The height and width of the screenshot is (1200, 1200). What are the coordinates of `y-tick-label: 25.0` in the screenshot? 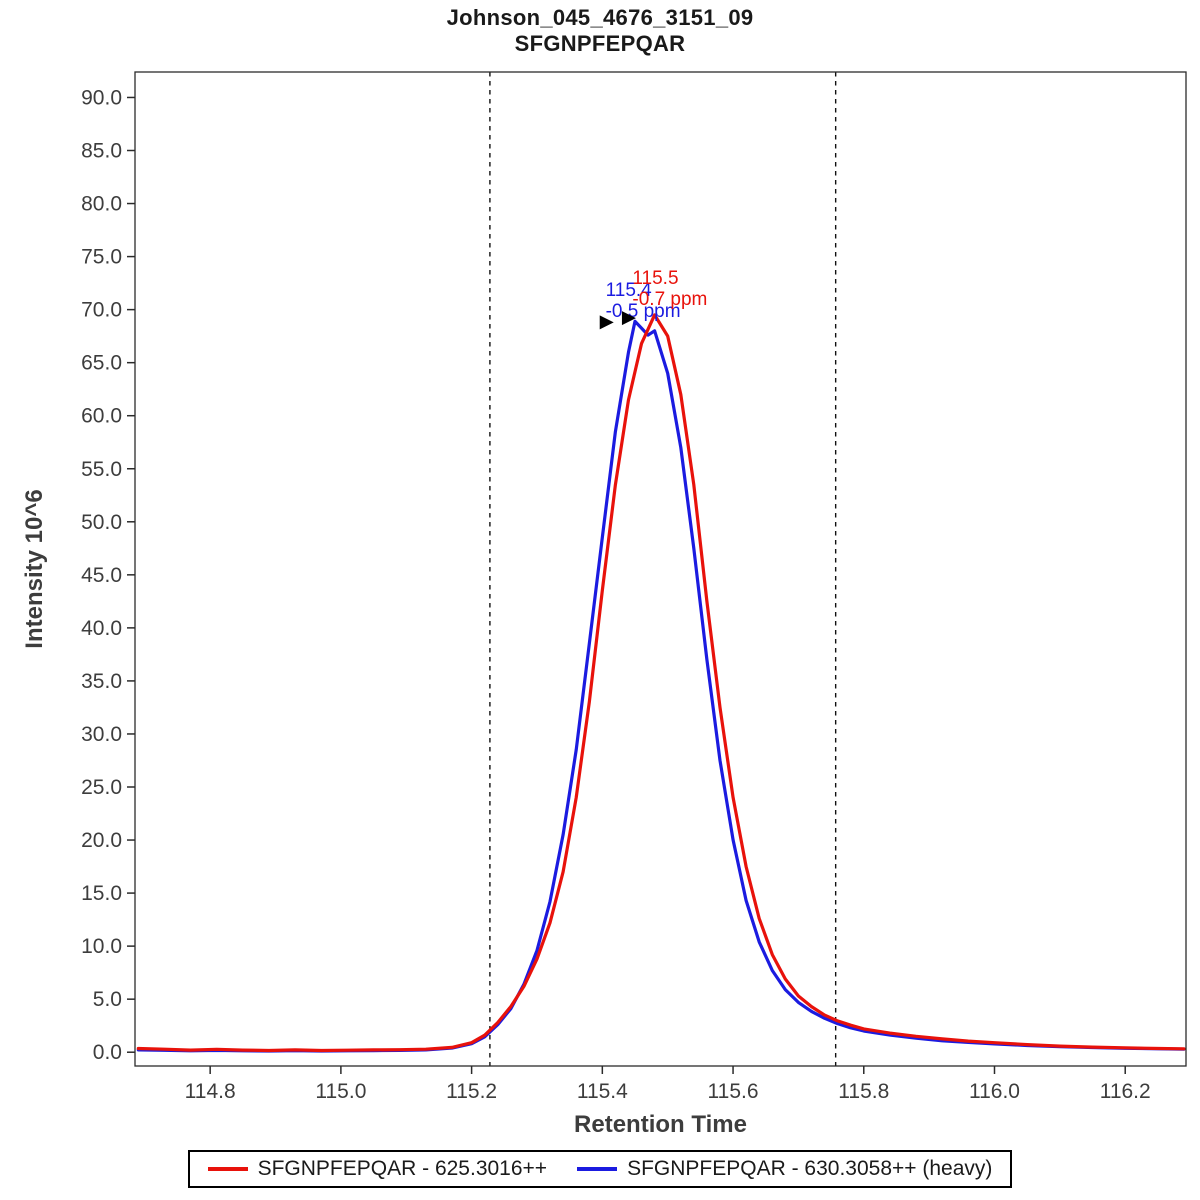 It's located at (101, 787).